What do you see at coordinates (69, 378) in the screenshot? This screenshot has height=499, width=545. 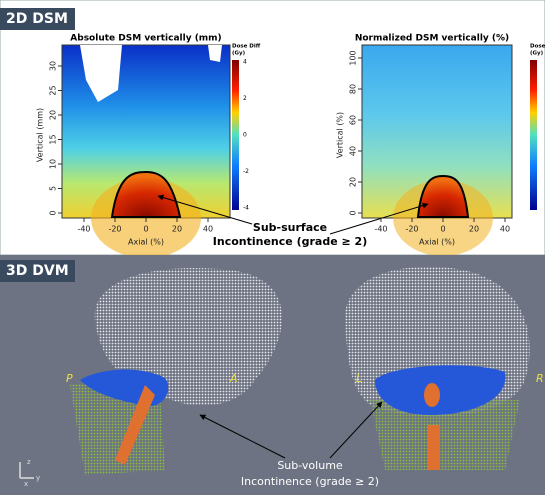 I see `orient-p: P` at bounding box center [69, 378].